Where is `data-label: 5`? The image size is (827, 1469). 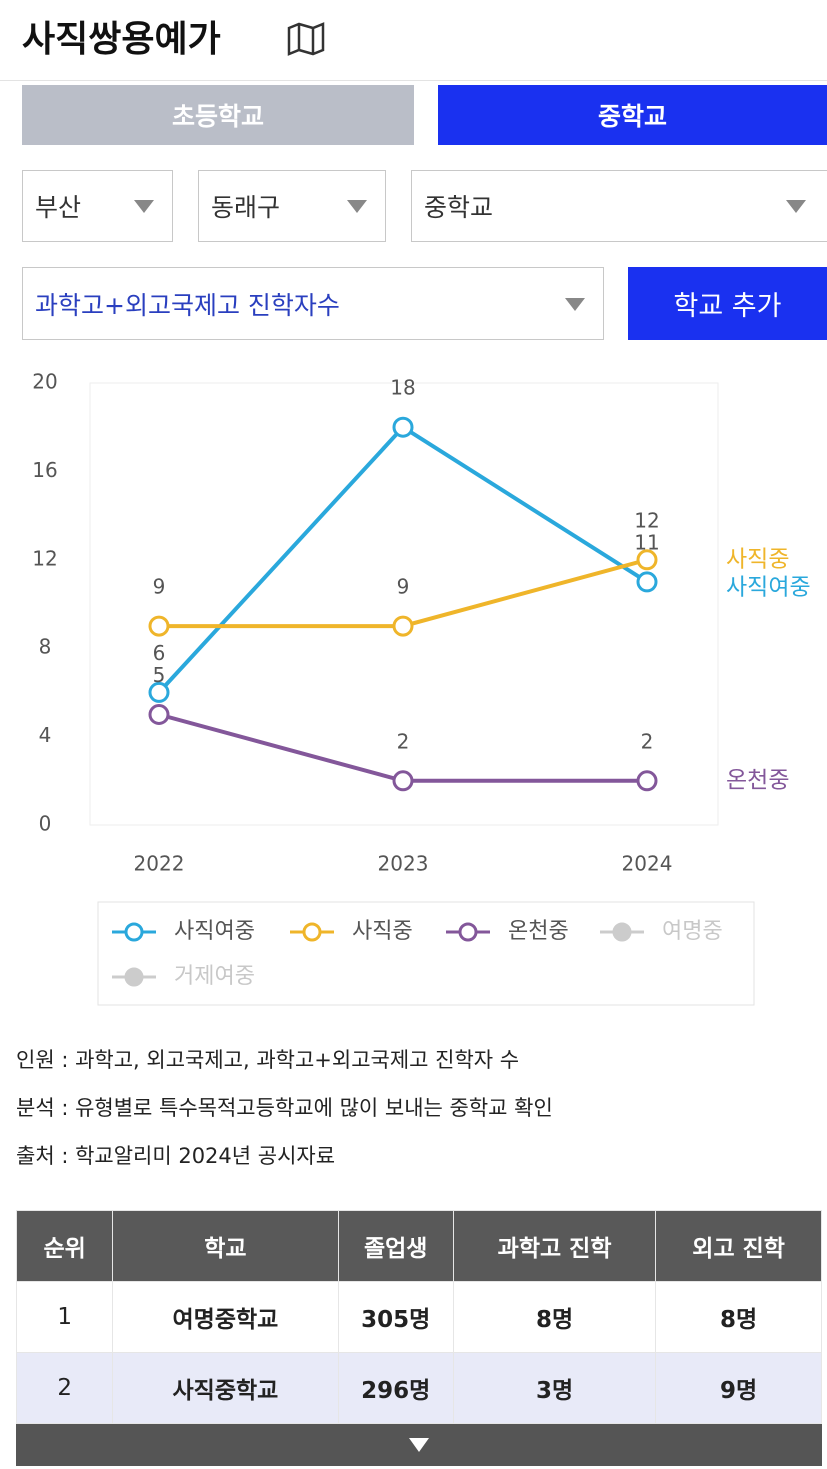 data-label: 5 is located at coordinates (159, 675).